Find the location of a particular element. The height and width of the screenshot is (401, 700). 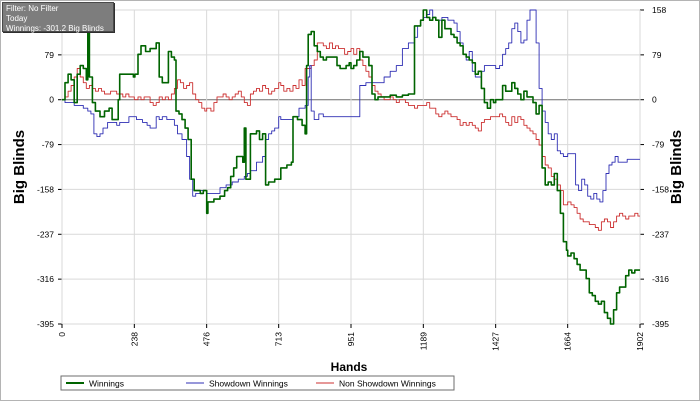

x-tick-label: 1902 is located at coordinates (640, 341).